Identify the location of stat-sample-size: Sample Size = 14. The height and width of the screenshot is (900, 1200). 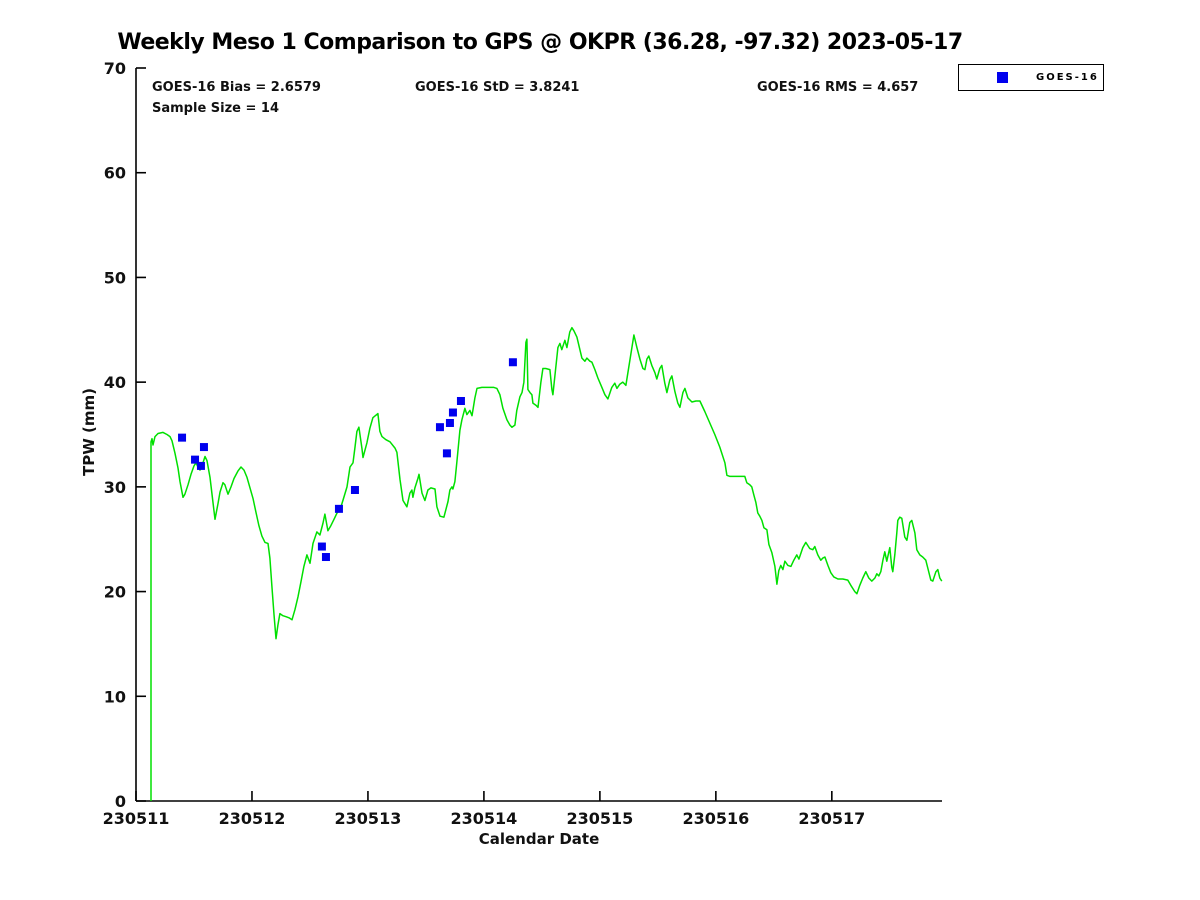
(216, 108).